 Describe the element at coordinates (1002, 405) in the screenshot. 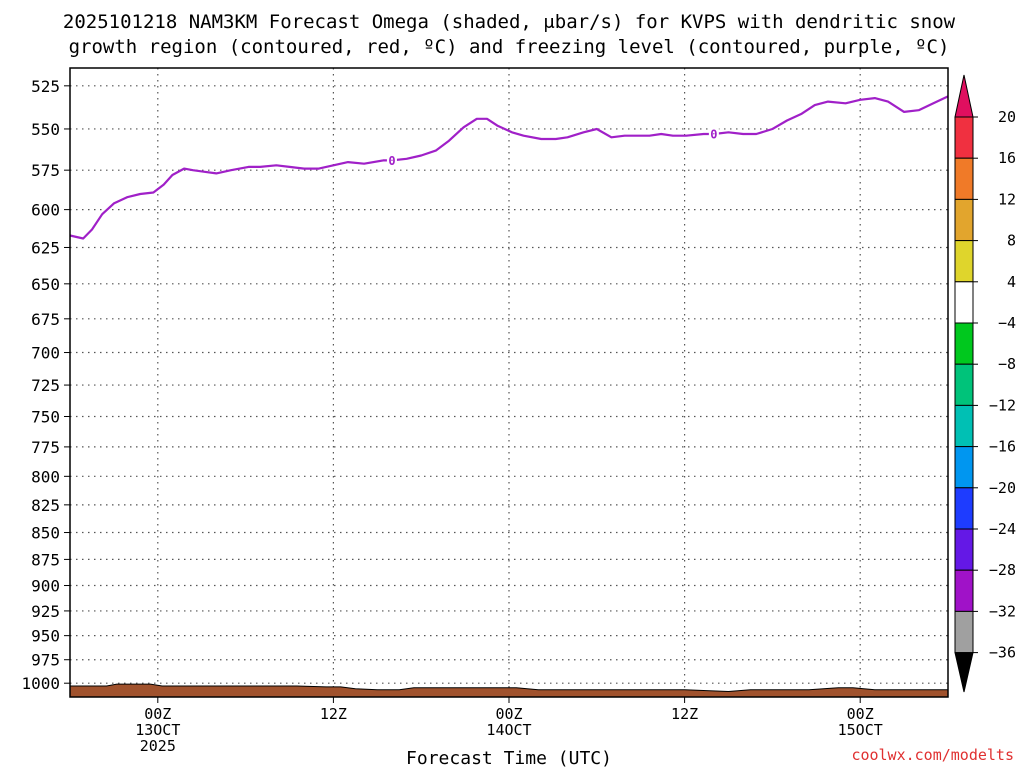

I see `colorbar-label: −12` at that location.